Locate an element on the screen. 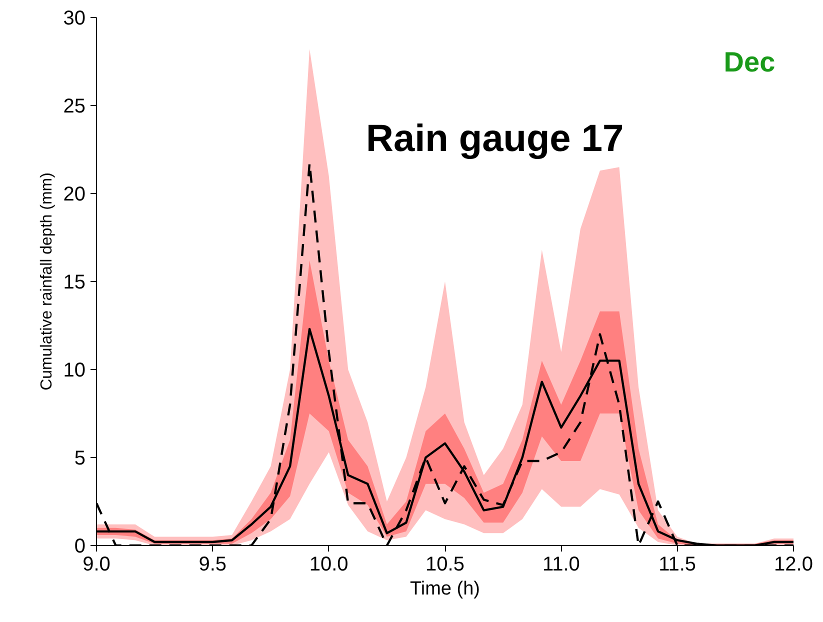  y-tick-label: 30 is located at coordinates (74, 19).